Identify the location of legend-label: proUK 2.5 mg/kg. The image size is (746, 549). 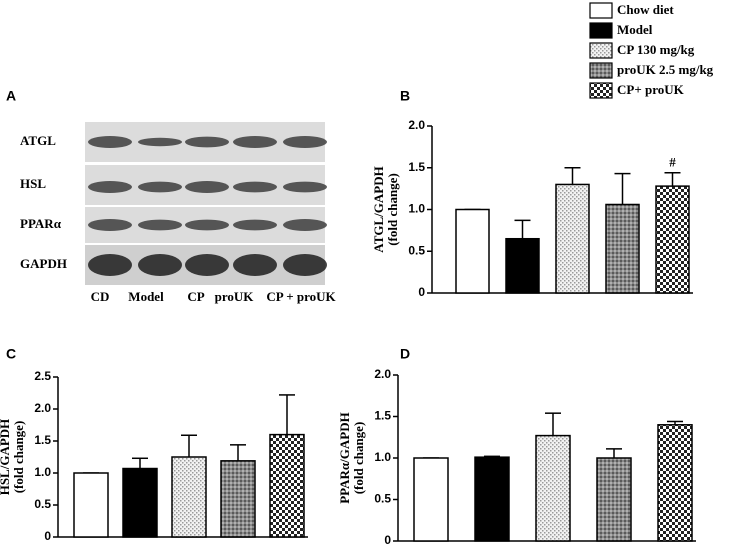
(665, 69).